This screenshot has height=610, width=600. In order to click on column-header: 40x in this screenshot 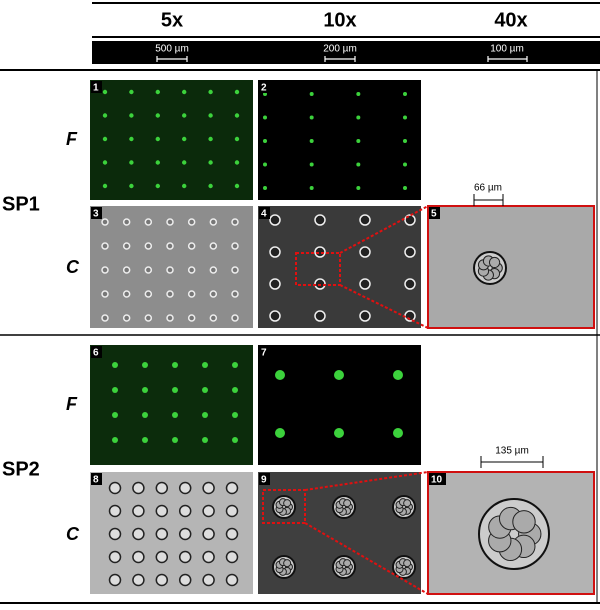, I will do `click(510, 20)`.